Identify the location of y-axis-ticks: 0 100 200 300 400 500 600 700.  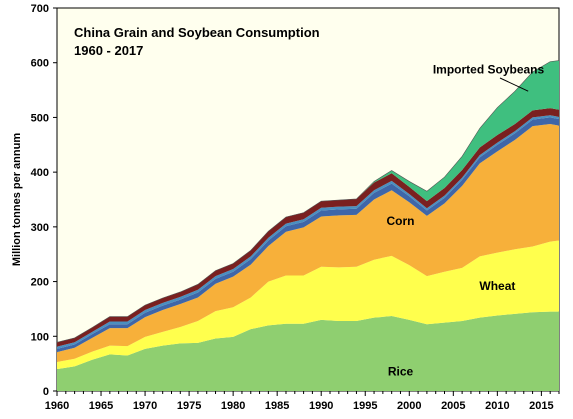
(44, 200).